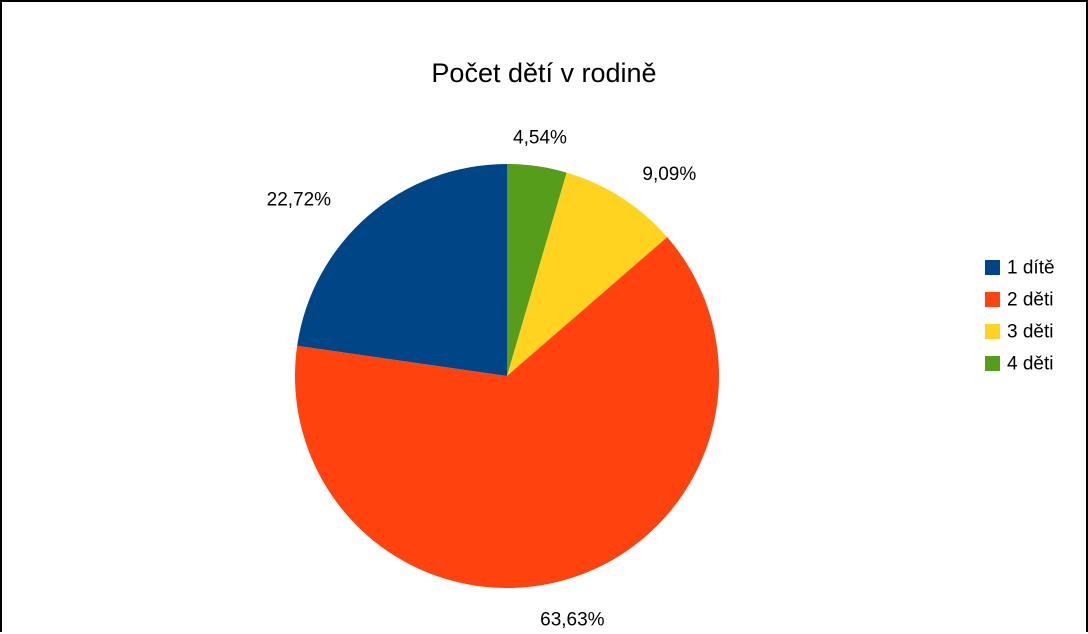 The height and width of the screenshot is (634, 1088). I want to click on data-label-2: 63,63%, so click(572, 620).